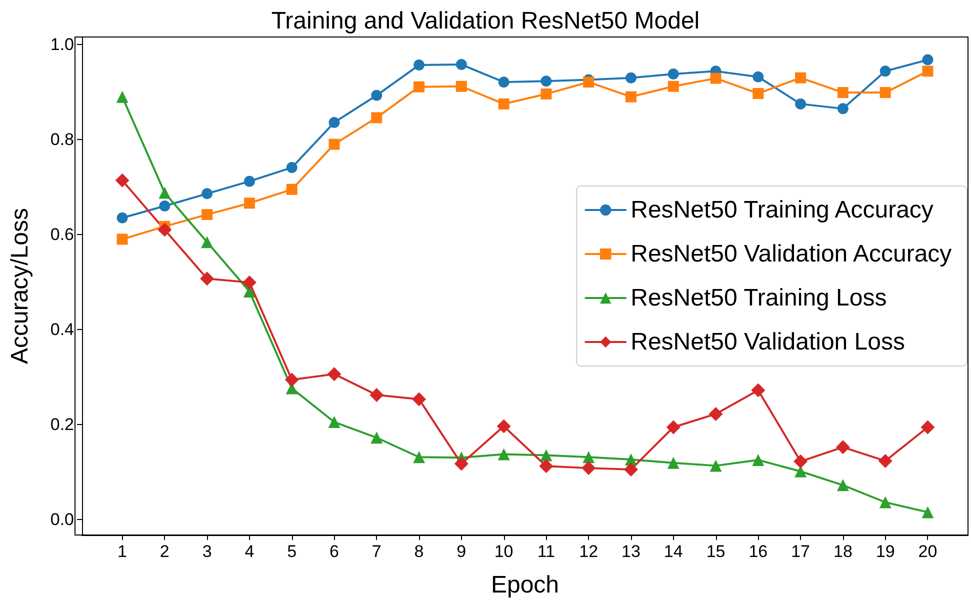 The height and width of the screenshot is (603, 971). Describe the element at coordinates (546, 551) in the screenshot. I see `x-tick-label: 11` at that location.